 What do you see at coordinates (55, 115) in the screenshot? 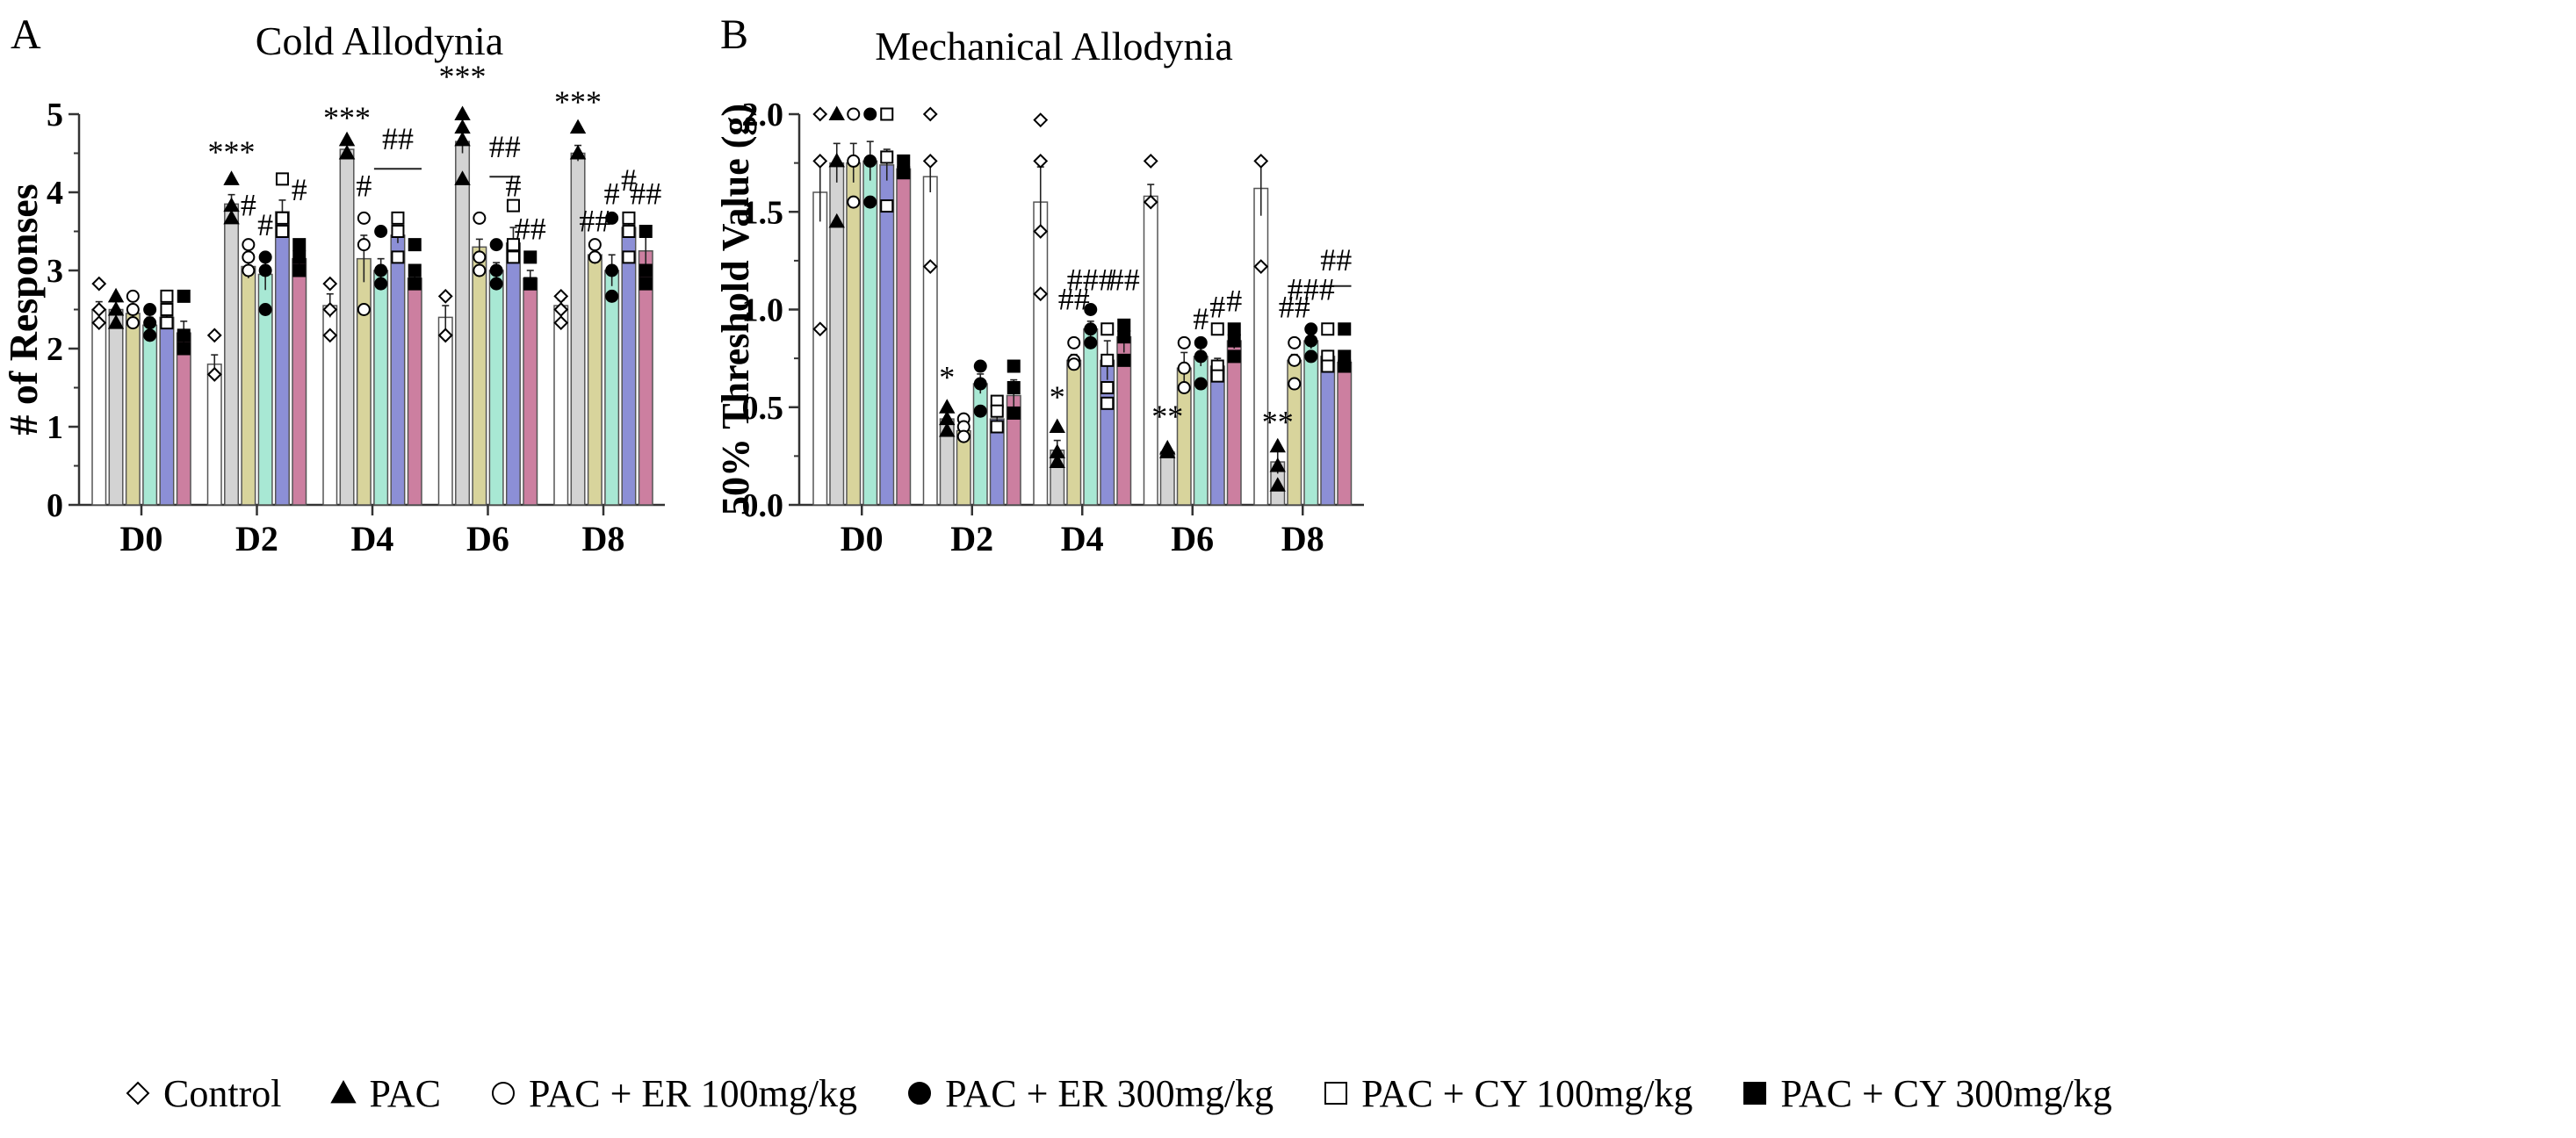
I see `y-tick-label: 5` at bounding box center [55, 115].